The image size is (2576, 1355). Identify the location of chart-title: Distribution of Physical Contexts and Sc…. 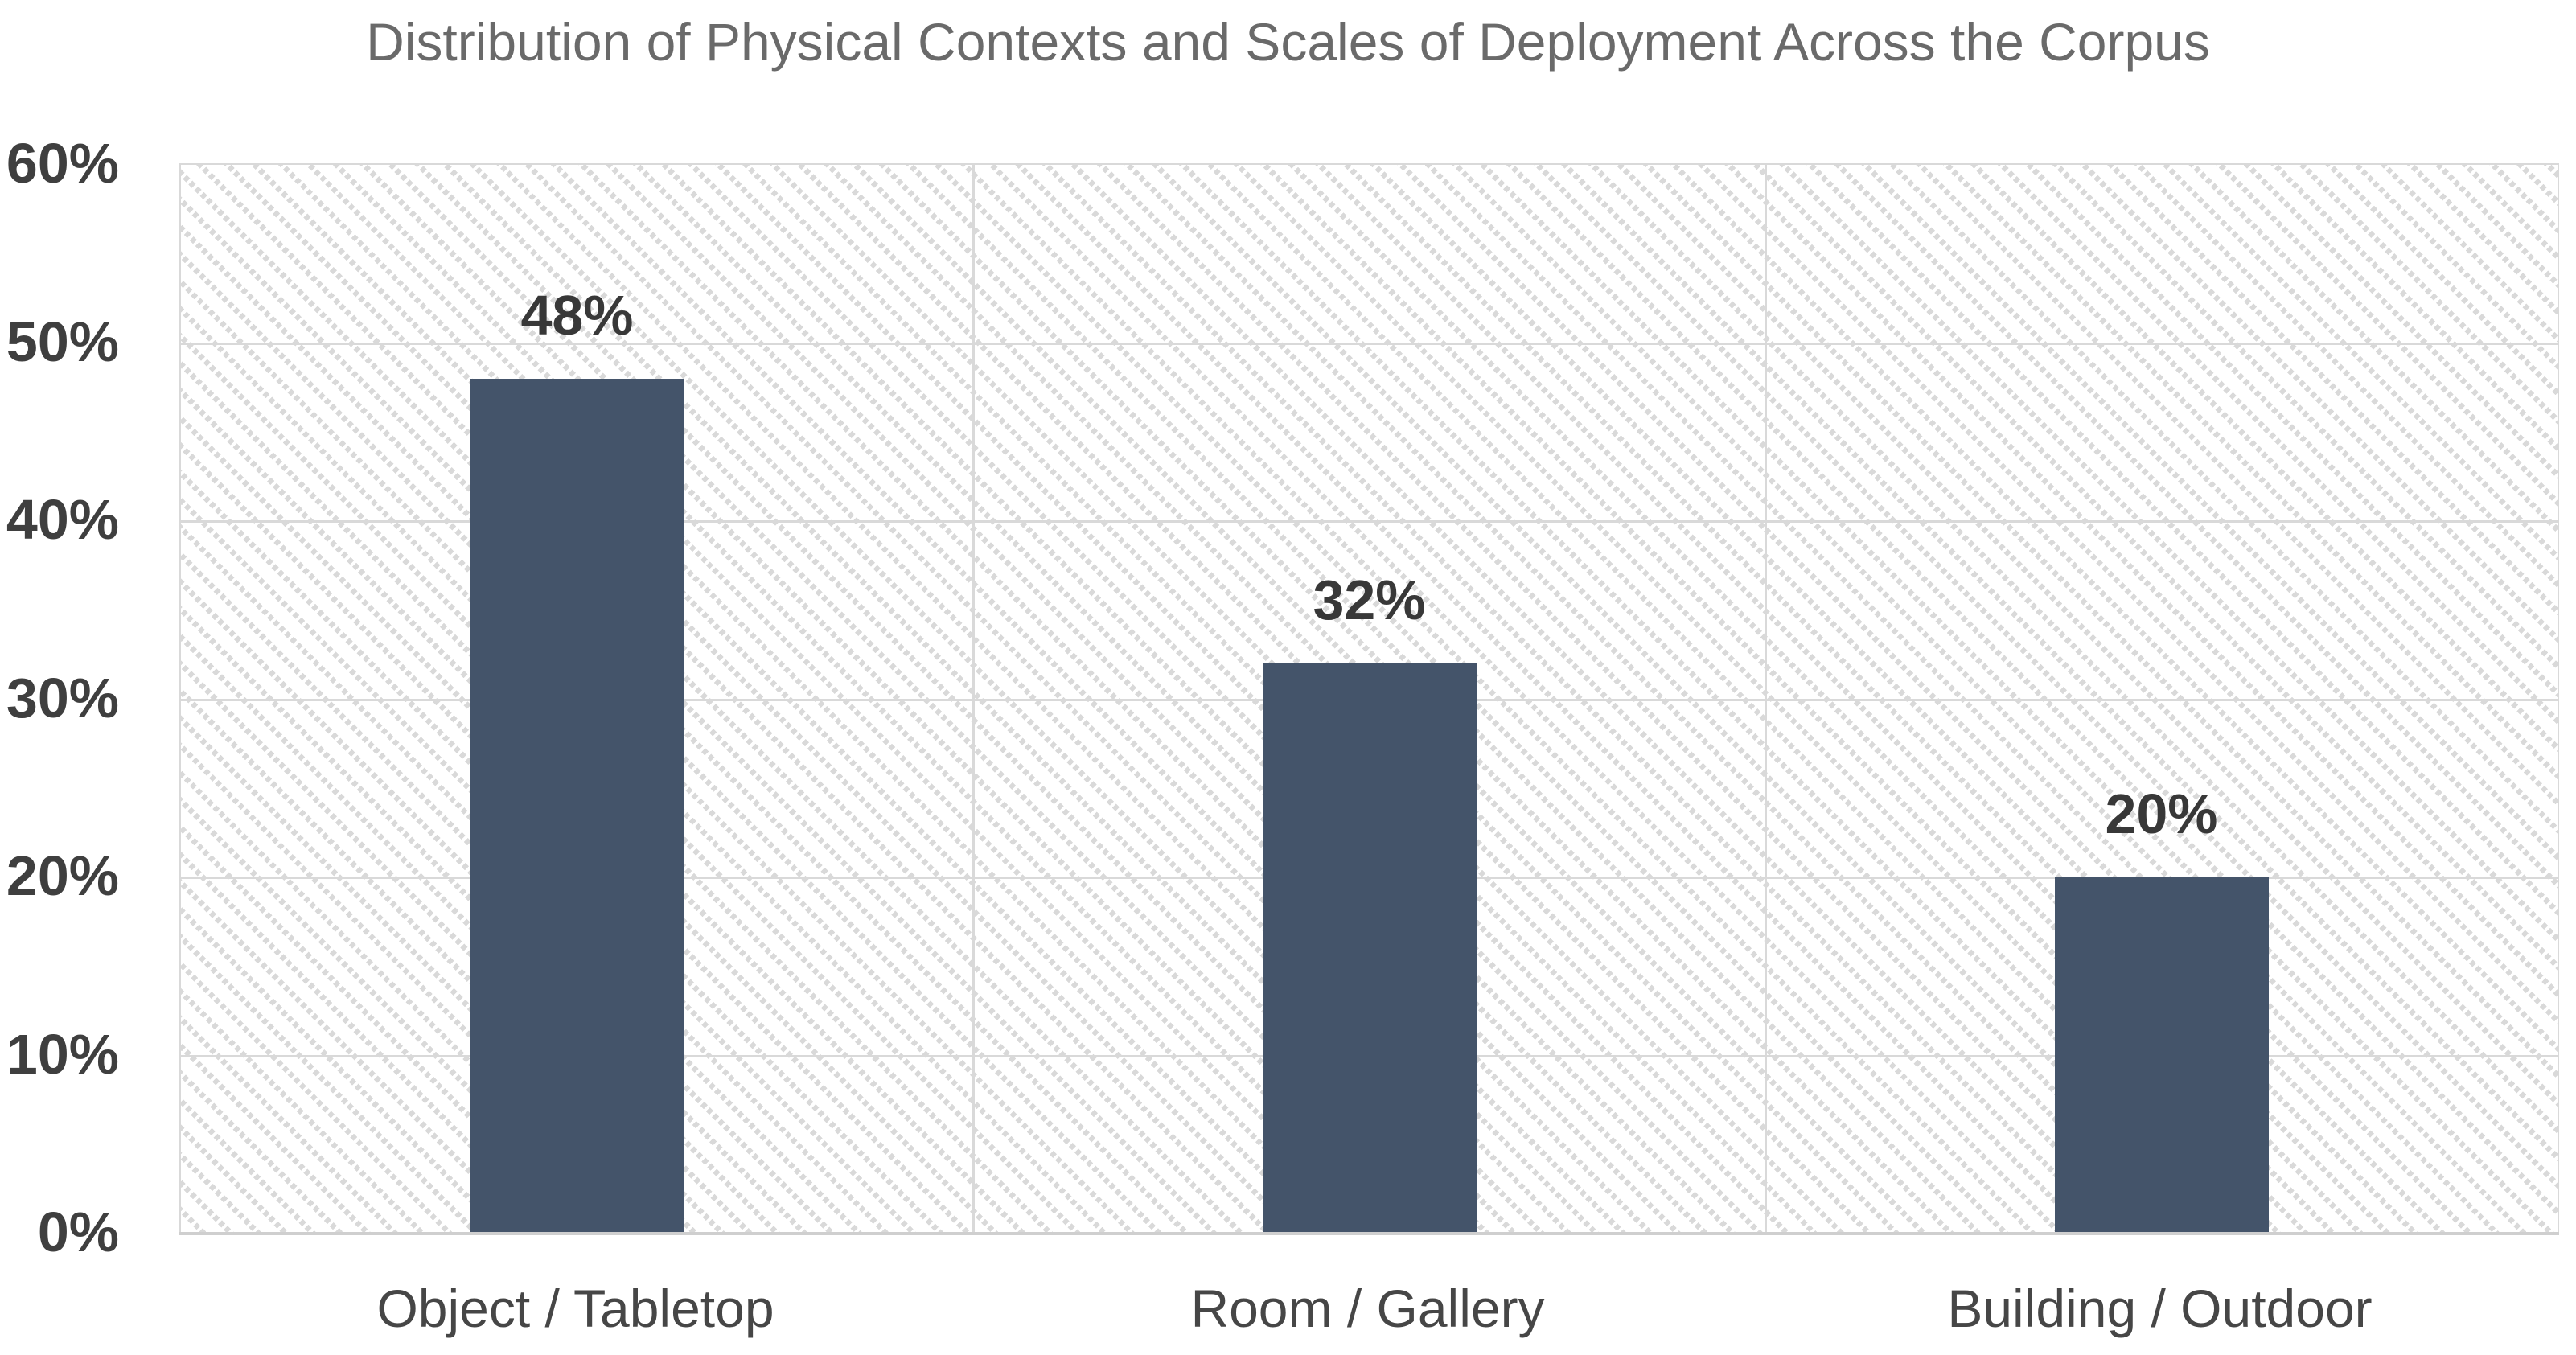
(1288, 42).